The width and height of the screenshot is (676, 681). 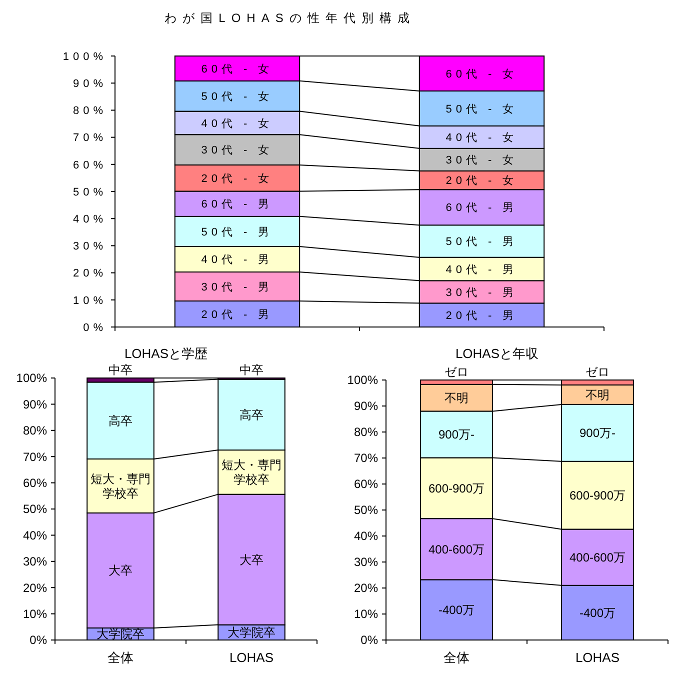 I want to click on text: 大学院卒, so click(x=120, y=634).